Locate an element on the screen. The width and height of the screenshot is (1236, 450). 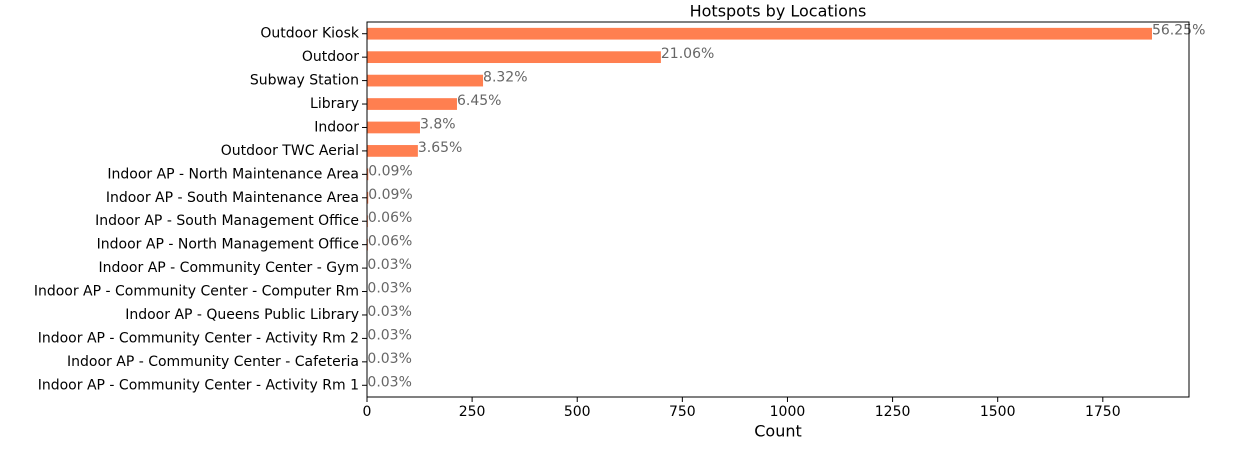
y-tick-label: Indoor AP - South Management Office is located at coordinates (227, 221).